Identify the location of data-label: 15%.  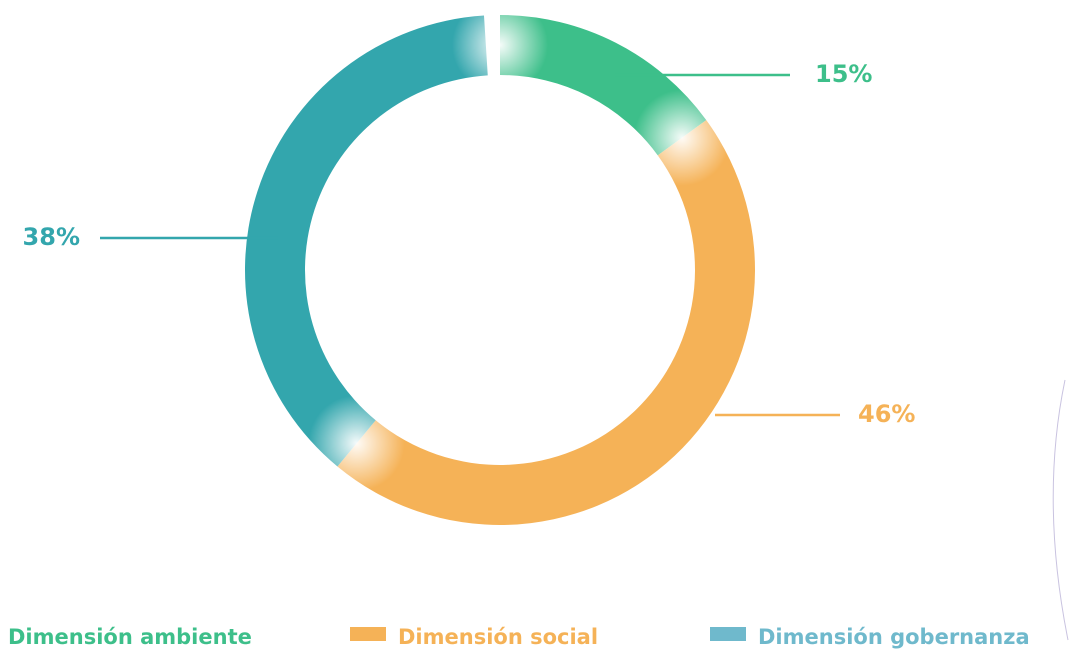
(843, 74).